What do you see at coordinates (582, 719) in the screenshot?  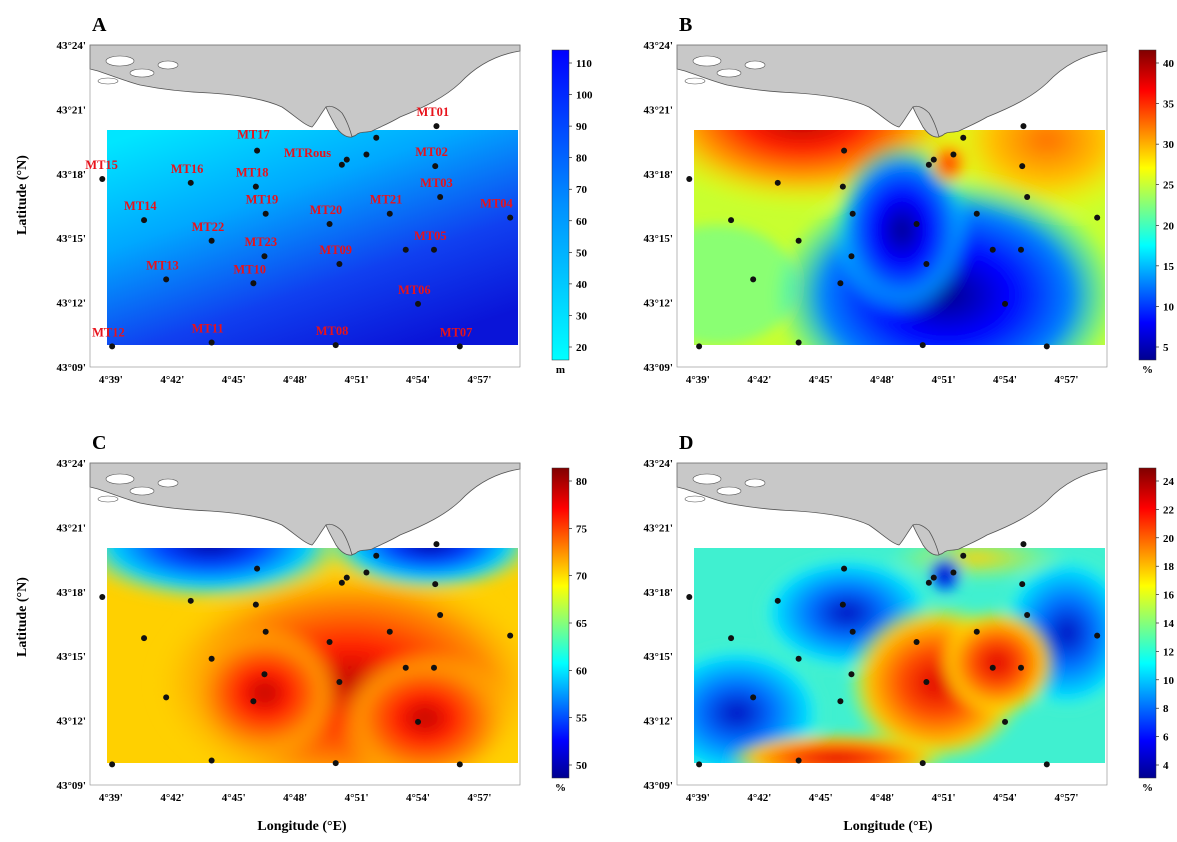 I see `colorbar-tick-label: 55` at bounding box center [582, 719].